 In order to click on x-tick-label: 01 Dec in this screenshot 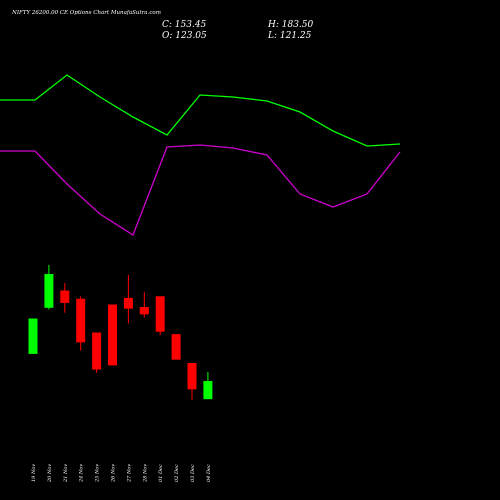, I will do `click(161, 473)`.